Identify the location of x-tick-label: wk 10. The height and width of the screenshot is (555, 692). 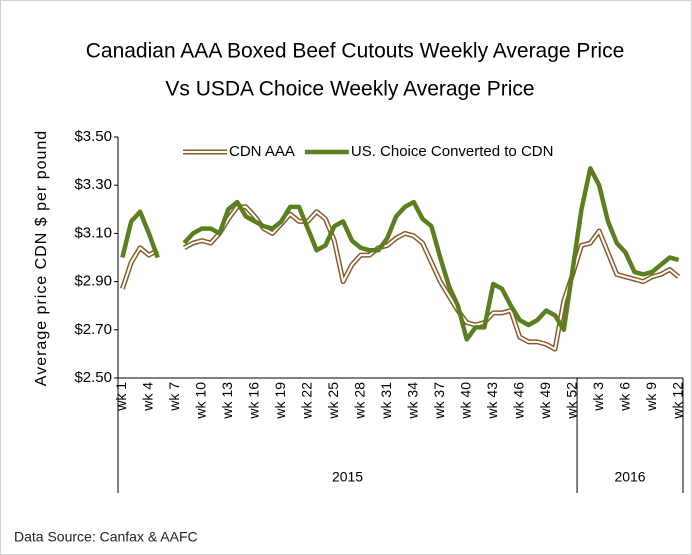
(201, 401).